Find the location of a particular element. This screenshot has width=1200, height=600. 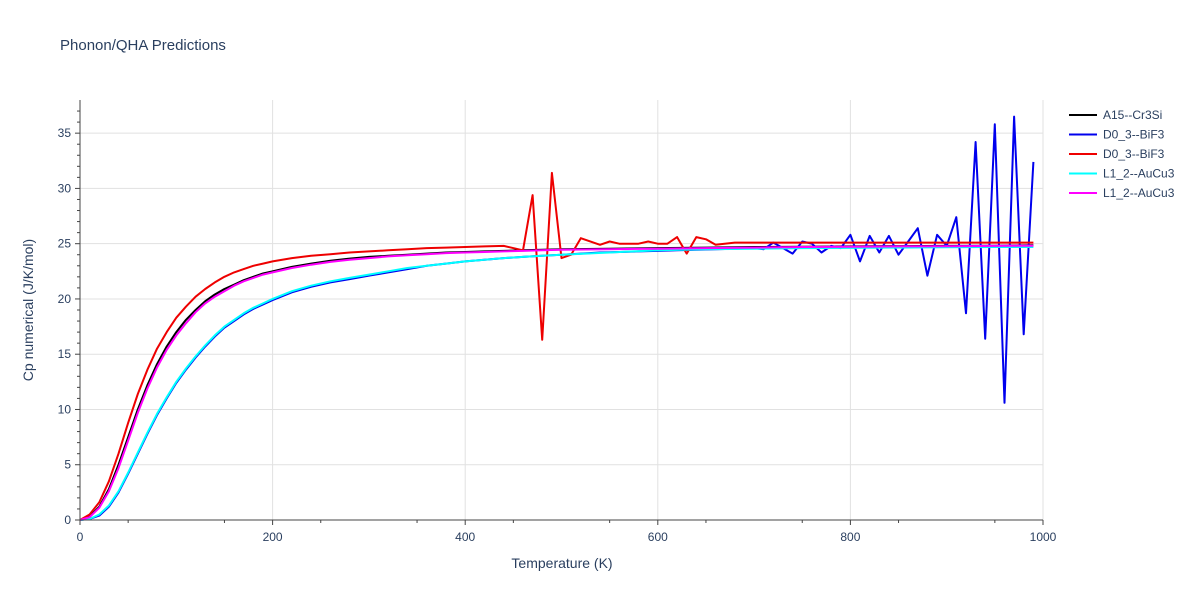

x-tick-label: 200 is located at coordinates (273, 537).